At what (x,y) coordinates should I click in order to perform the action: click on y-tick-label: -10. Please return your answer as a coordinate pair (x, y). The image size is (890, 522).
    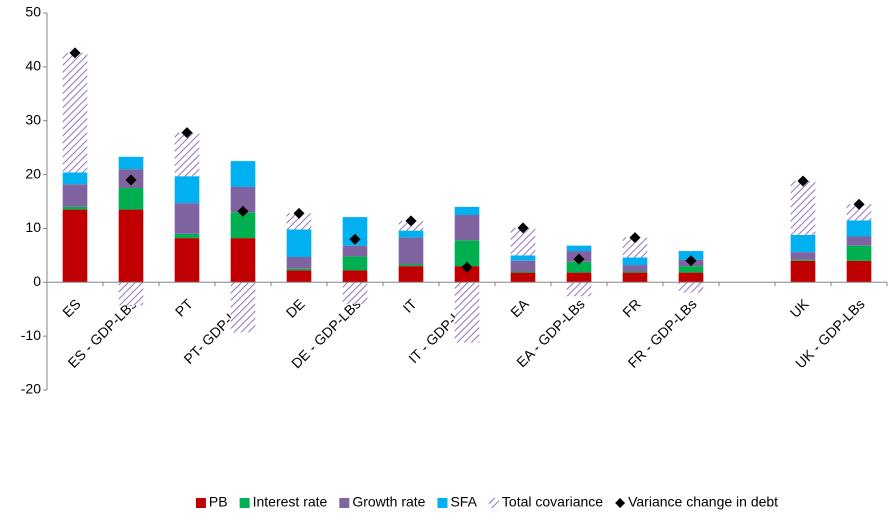
    Looking at the image, I should click on (31, 335).